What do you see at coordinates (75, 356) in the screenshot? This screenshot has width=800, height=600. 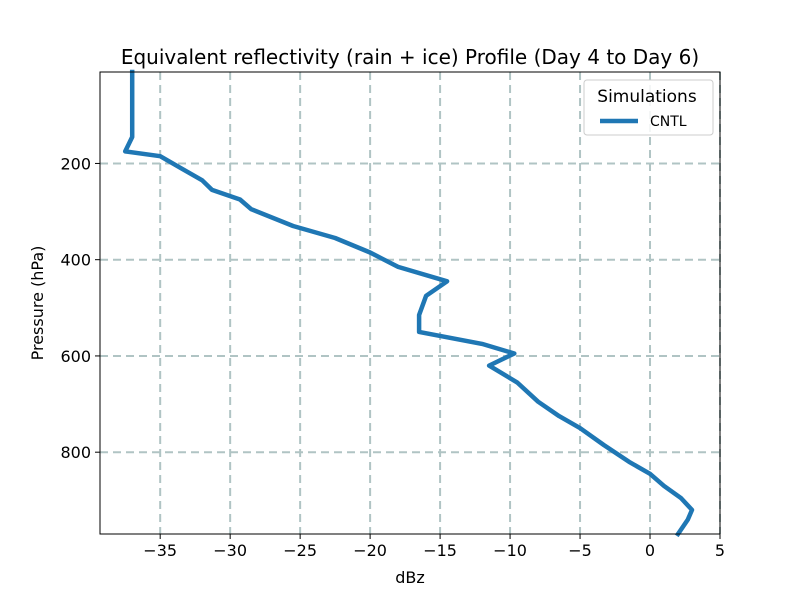 I see `y-tick-label: 600` at bounding box center [75, 356].